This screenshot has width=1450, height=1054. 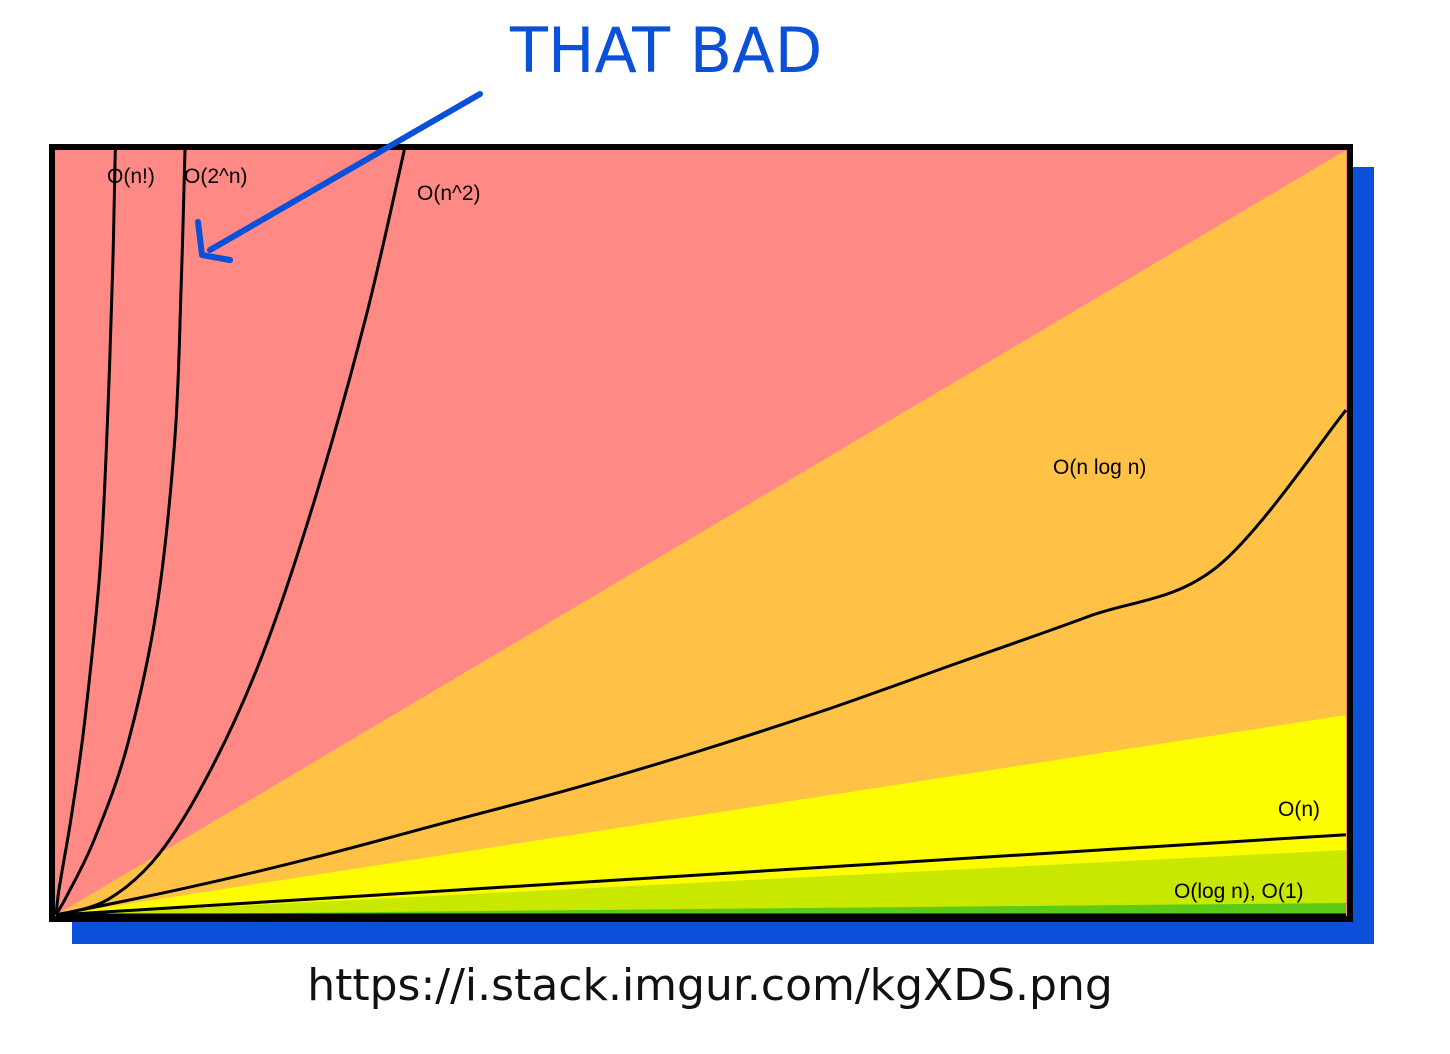 What do you see at coordinates (216, 176) in the screenshot?
I see `label-exponential: O(2^n)` at bounding box center [216, 176].